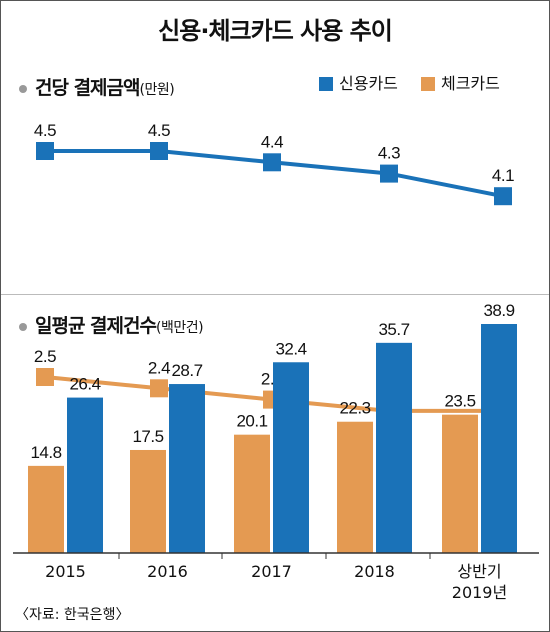  What do you see at coordinates (167, 571) in the screenshot?
I see `x-tick-label: 2016` at bounding box center [167, 571].